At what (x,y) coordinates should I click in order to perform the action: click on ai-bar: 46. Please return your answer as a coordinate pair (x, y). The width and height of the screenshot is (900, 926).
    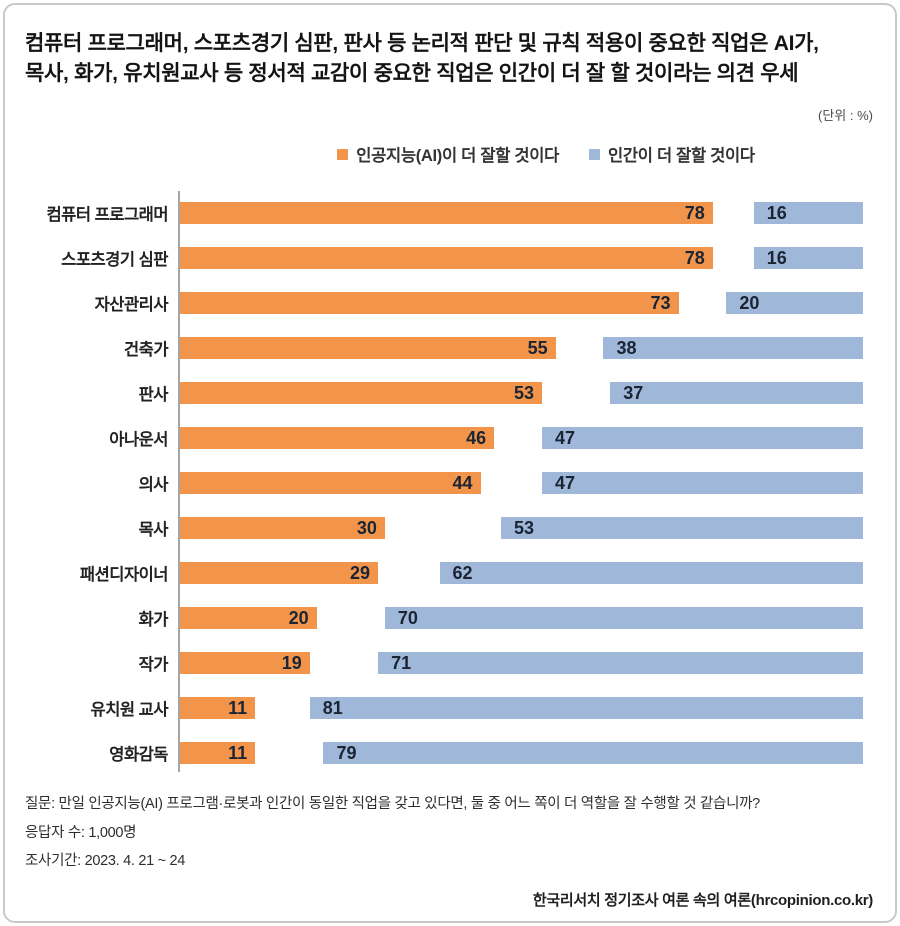
    Looking at the image, I should click on (337, 438).